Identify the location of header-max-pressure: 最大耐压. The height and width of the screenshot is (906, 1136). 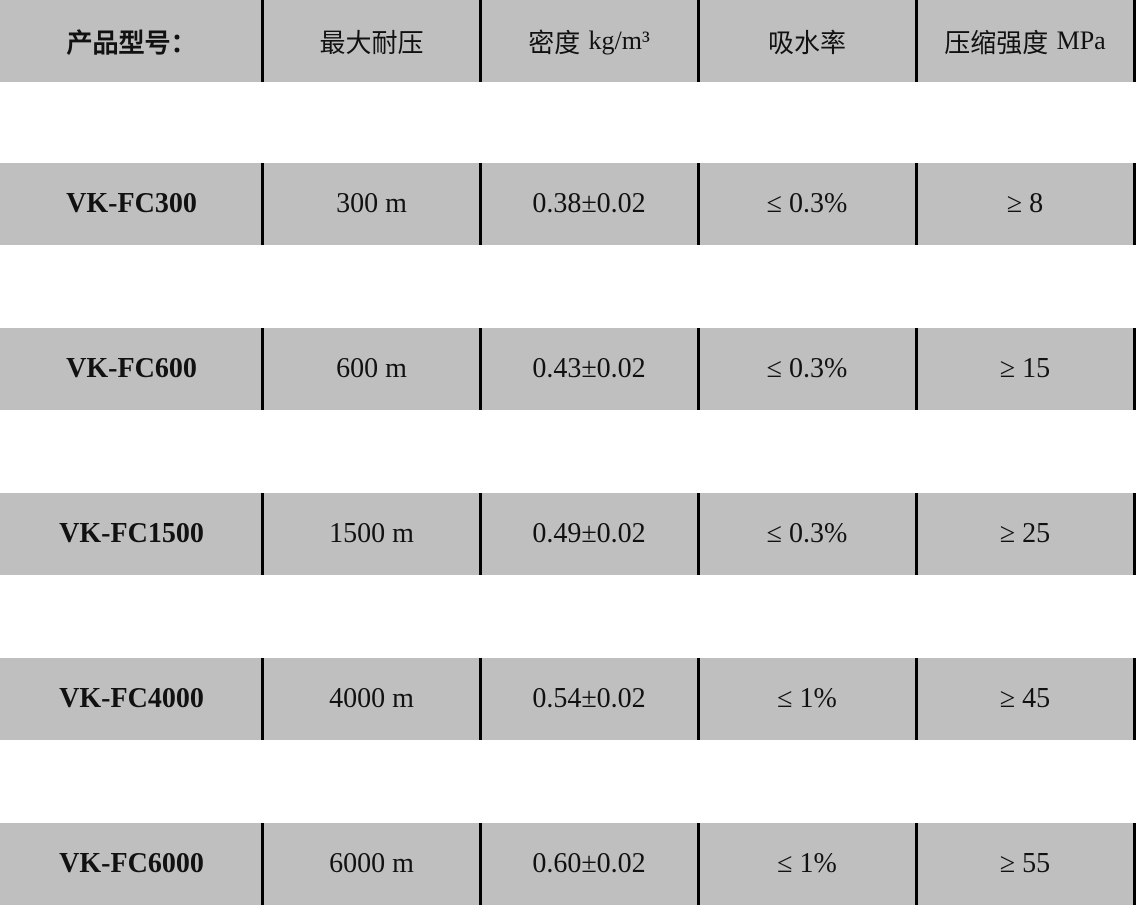
(371, 43).